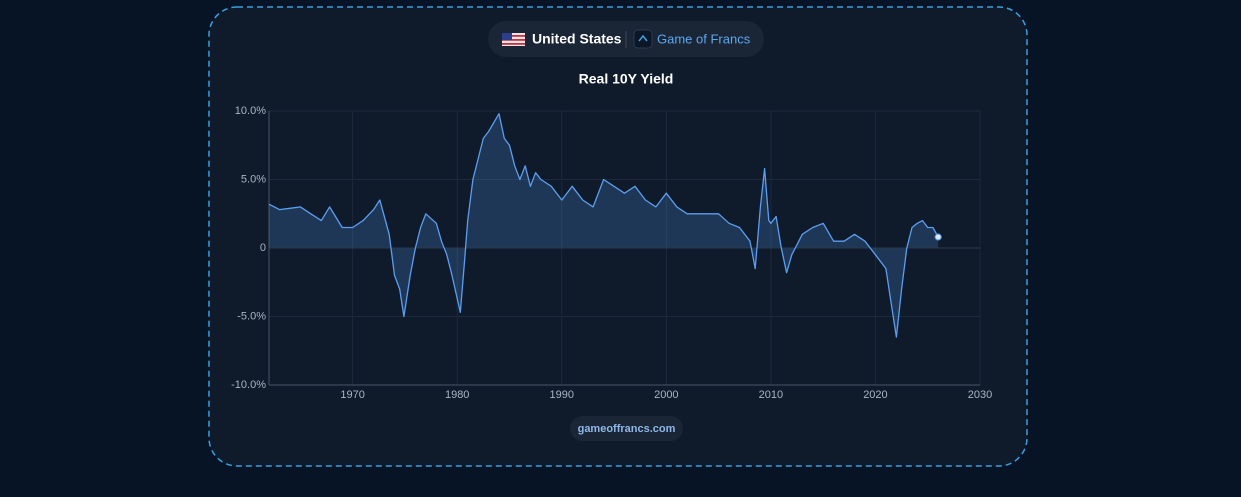  What do you see at coordinates (626, 79) in the screenshot?
I see `chart-title: Real 10Y Yield` at bounding box center [626, 79].